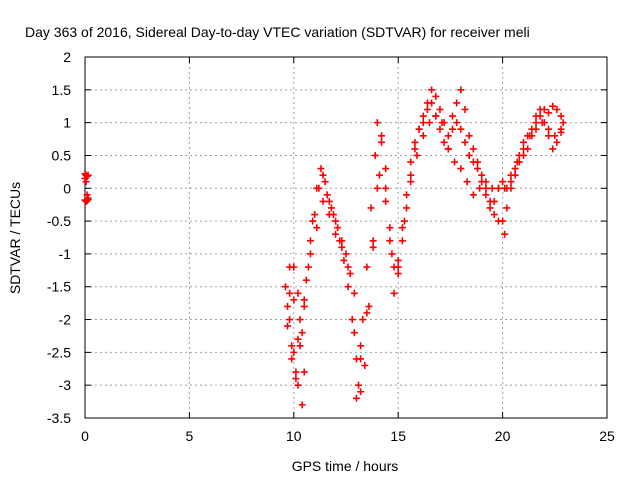 Image resolution: width=640 pixels, height=480 pixels. I want to click on x-tick-label: 5, so click(190, 436).